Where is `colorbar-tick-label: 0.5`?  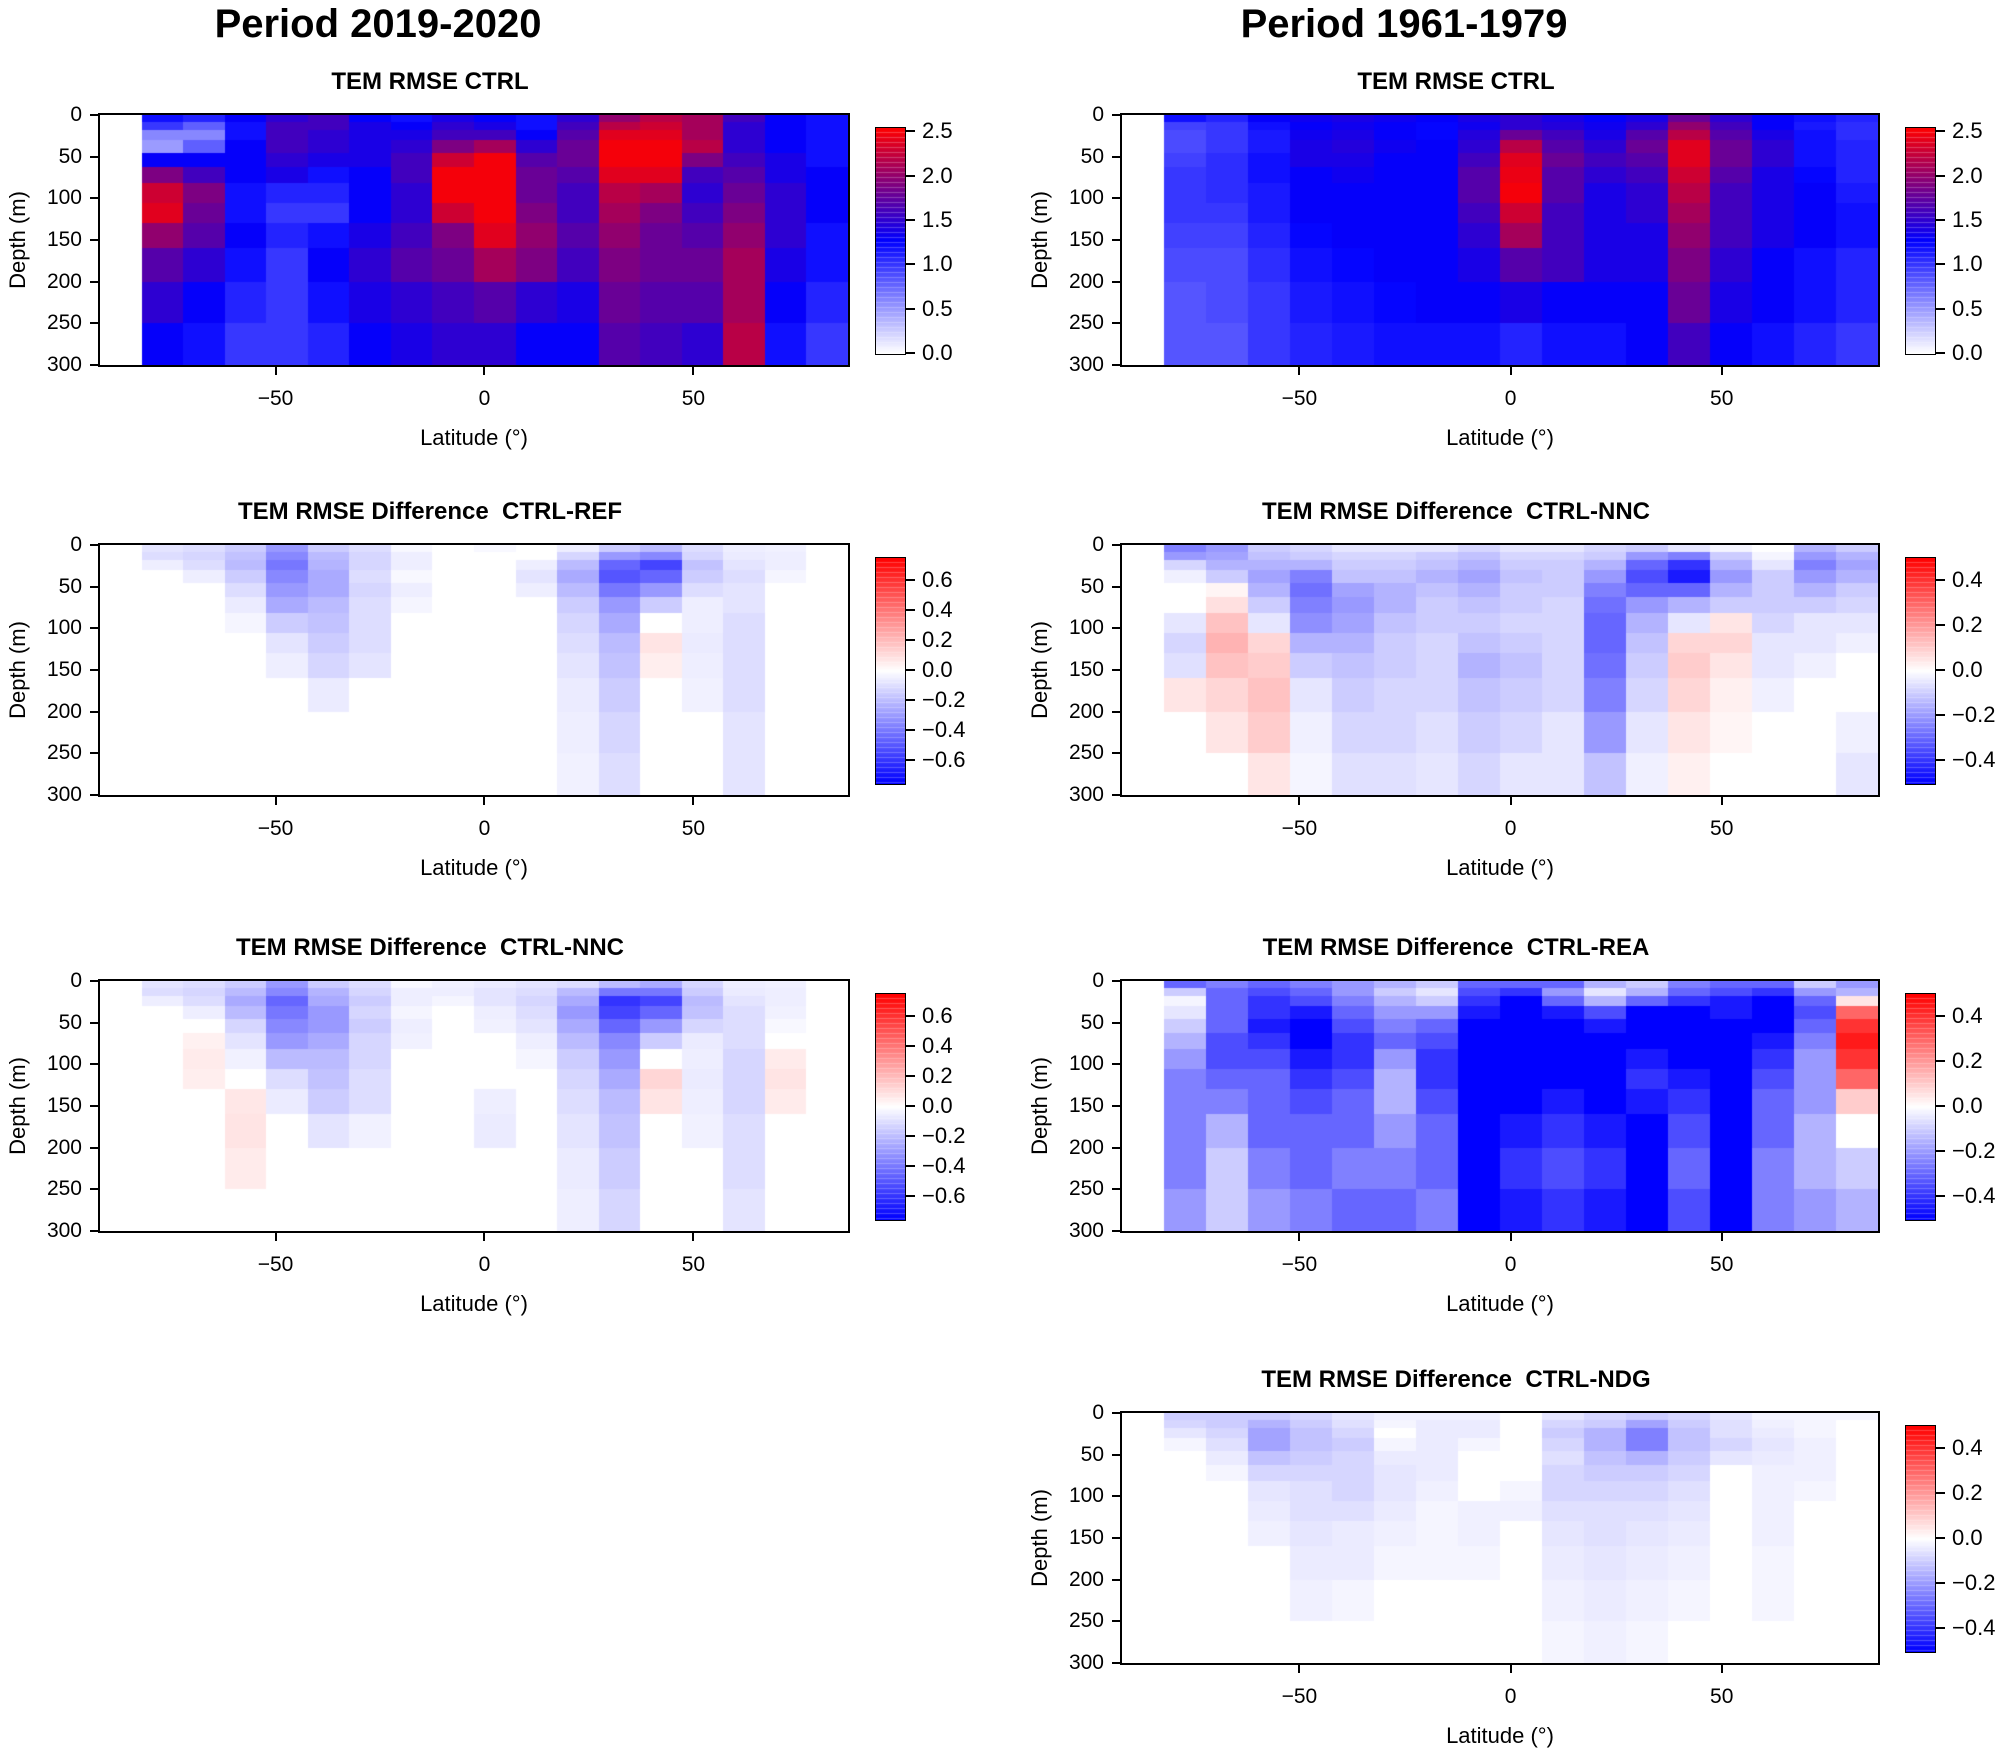 colorbar-tick-label: 0.5 is located at coordinates (937, 308).